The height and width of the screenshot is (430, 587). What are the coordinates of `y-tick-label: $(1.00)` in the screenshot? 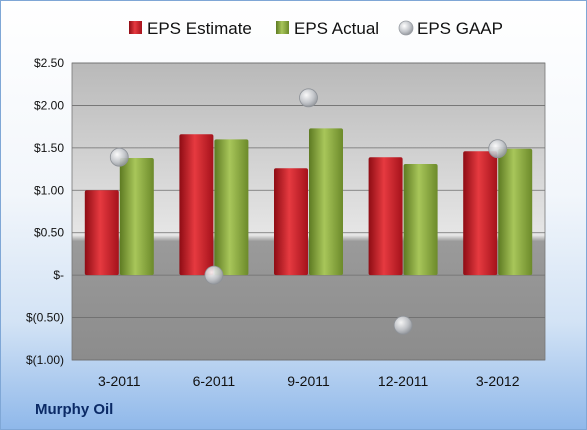 It's located at (45, 360).